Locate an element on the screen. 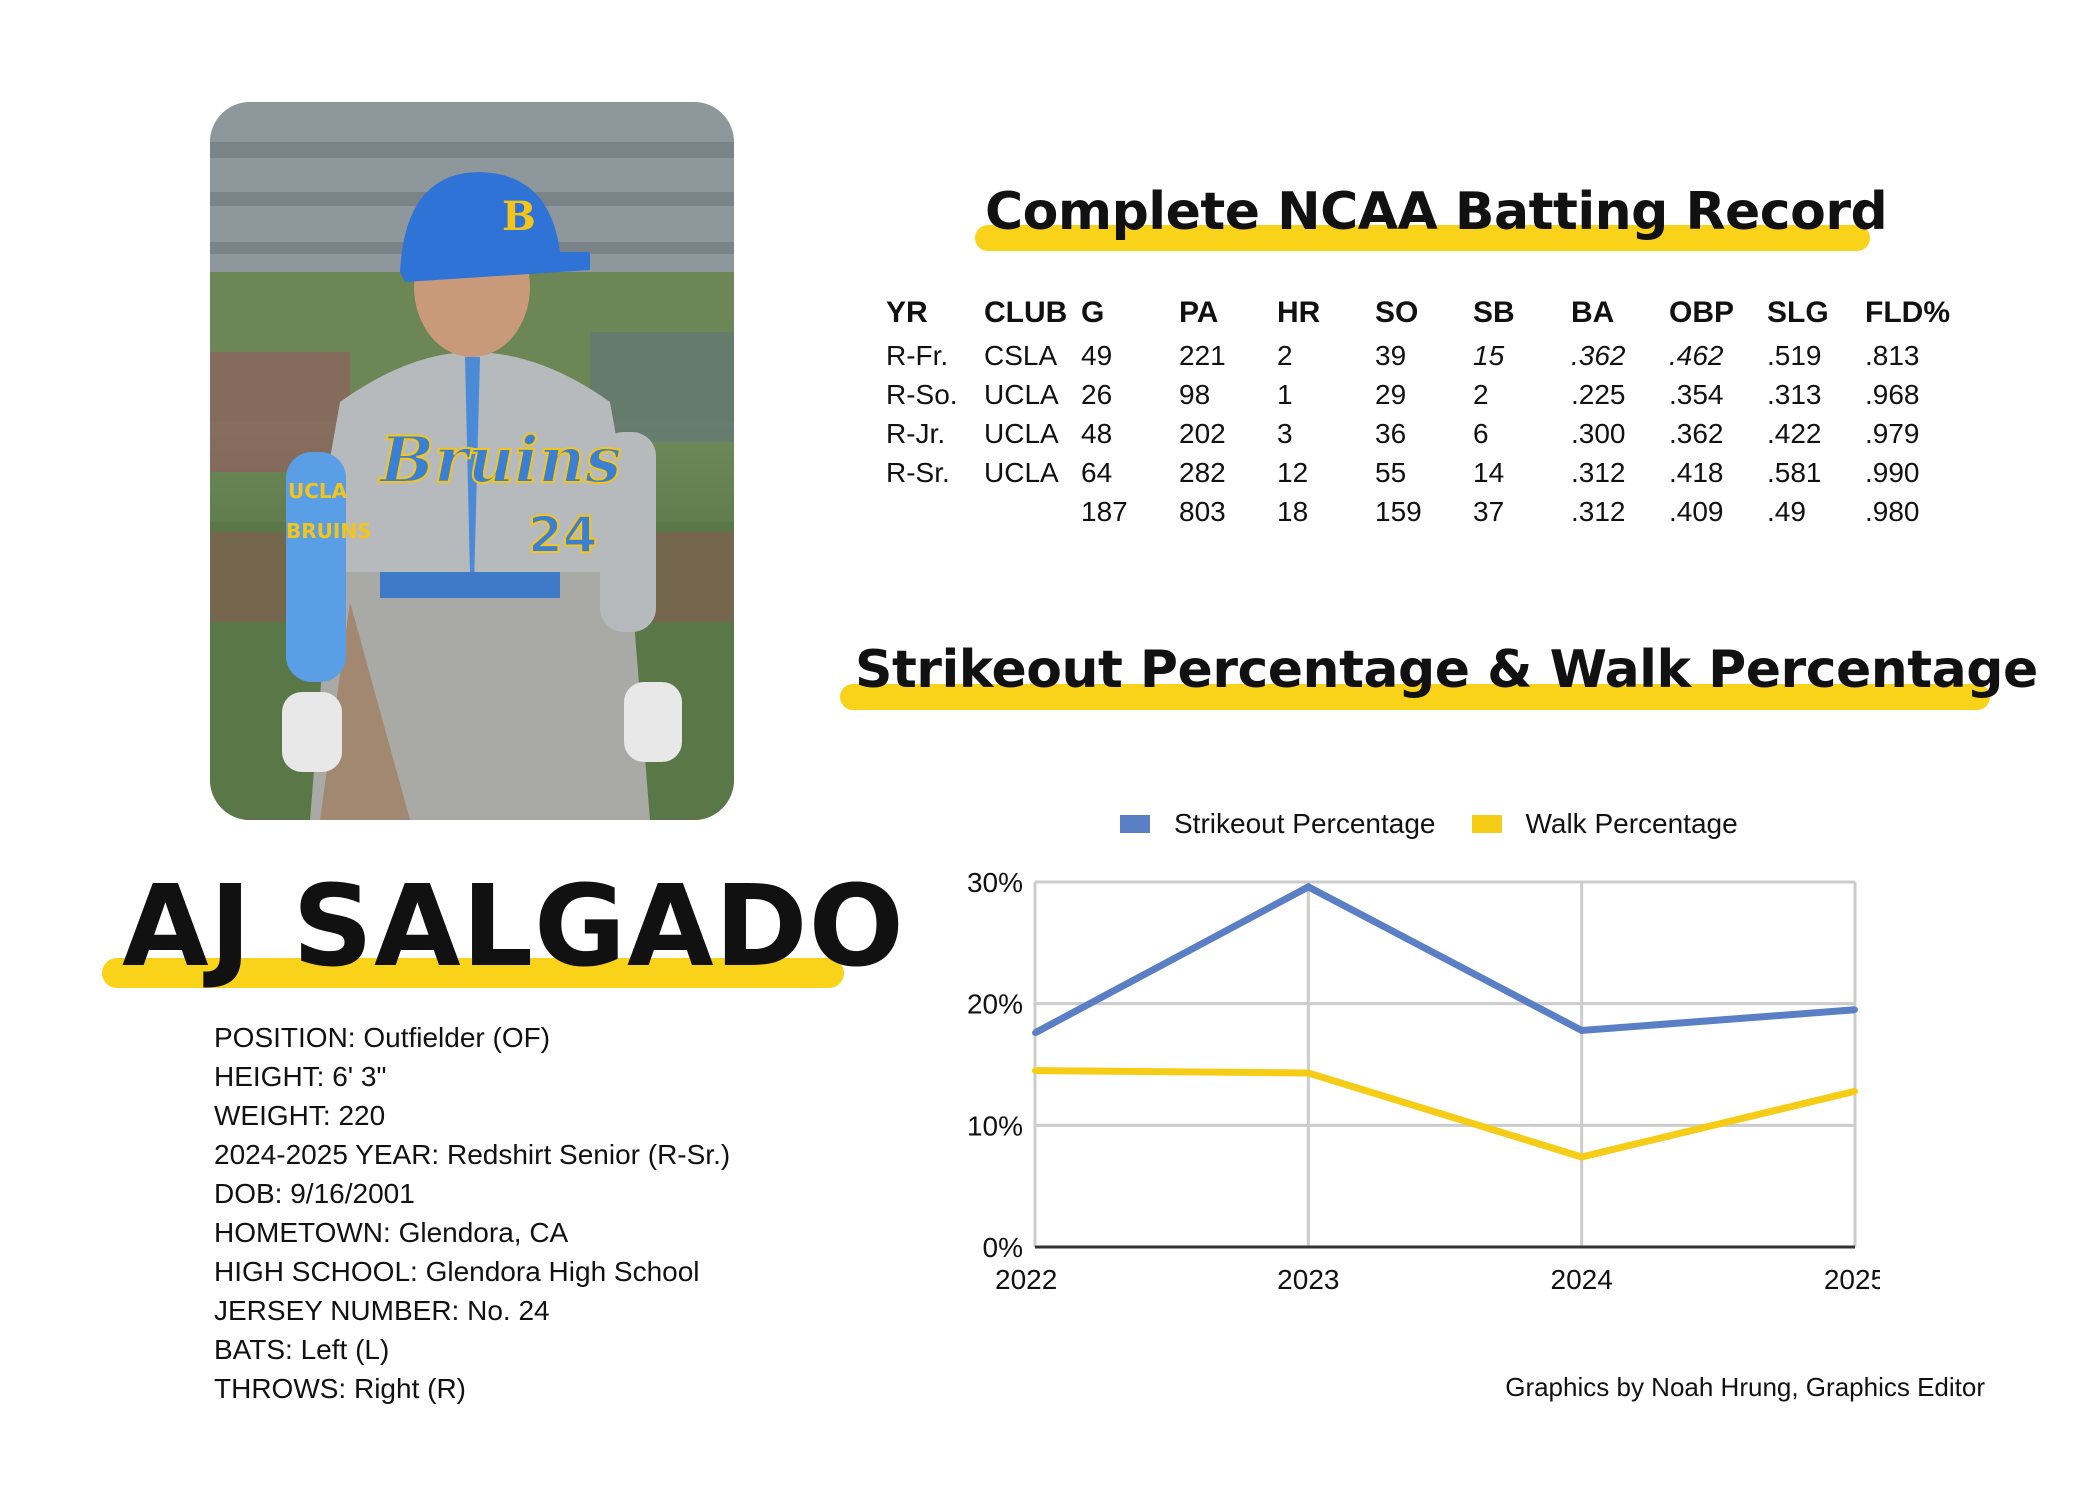 This screenshot has width=2087, height=1491. cell-g: 187 is located at coordinates (1104, 511).